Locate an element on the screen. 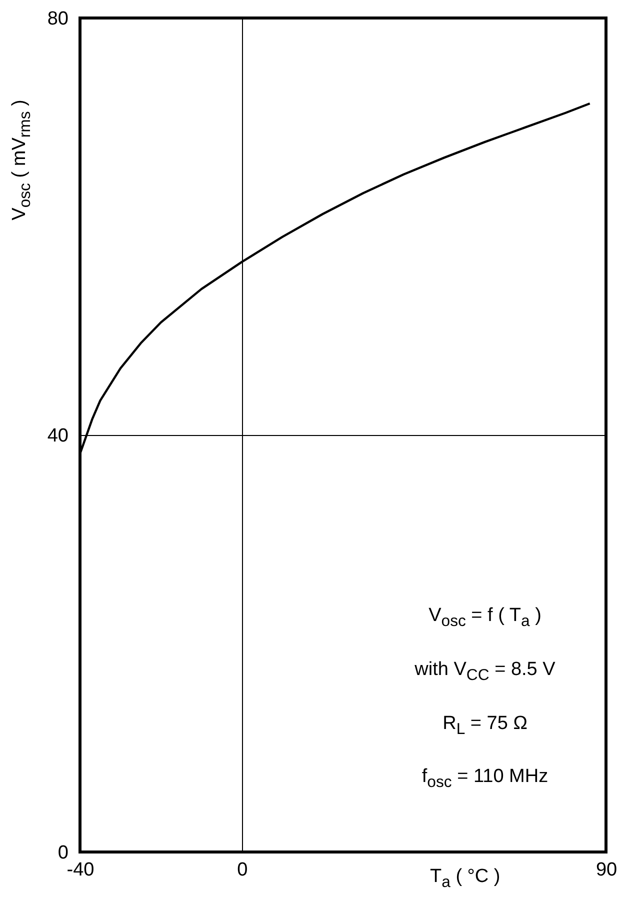 This screenshot has height=911, width=621. y-tick-label: 40 is located at coordinates (57, 436).